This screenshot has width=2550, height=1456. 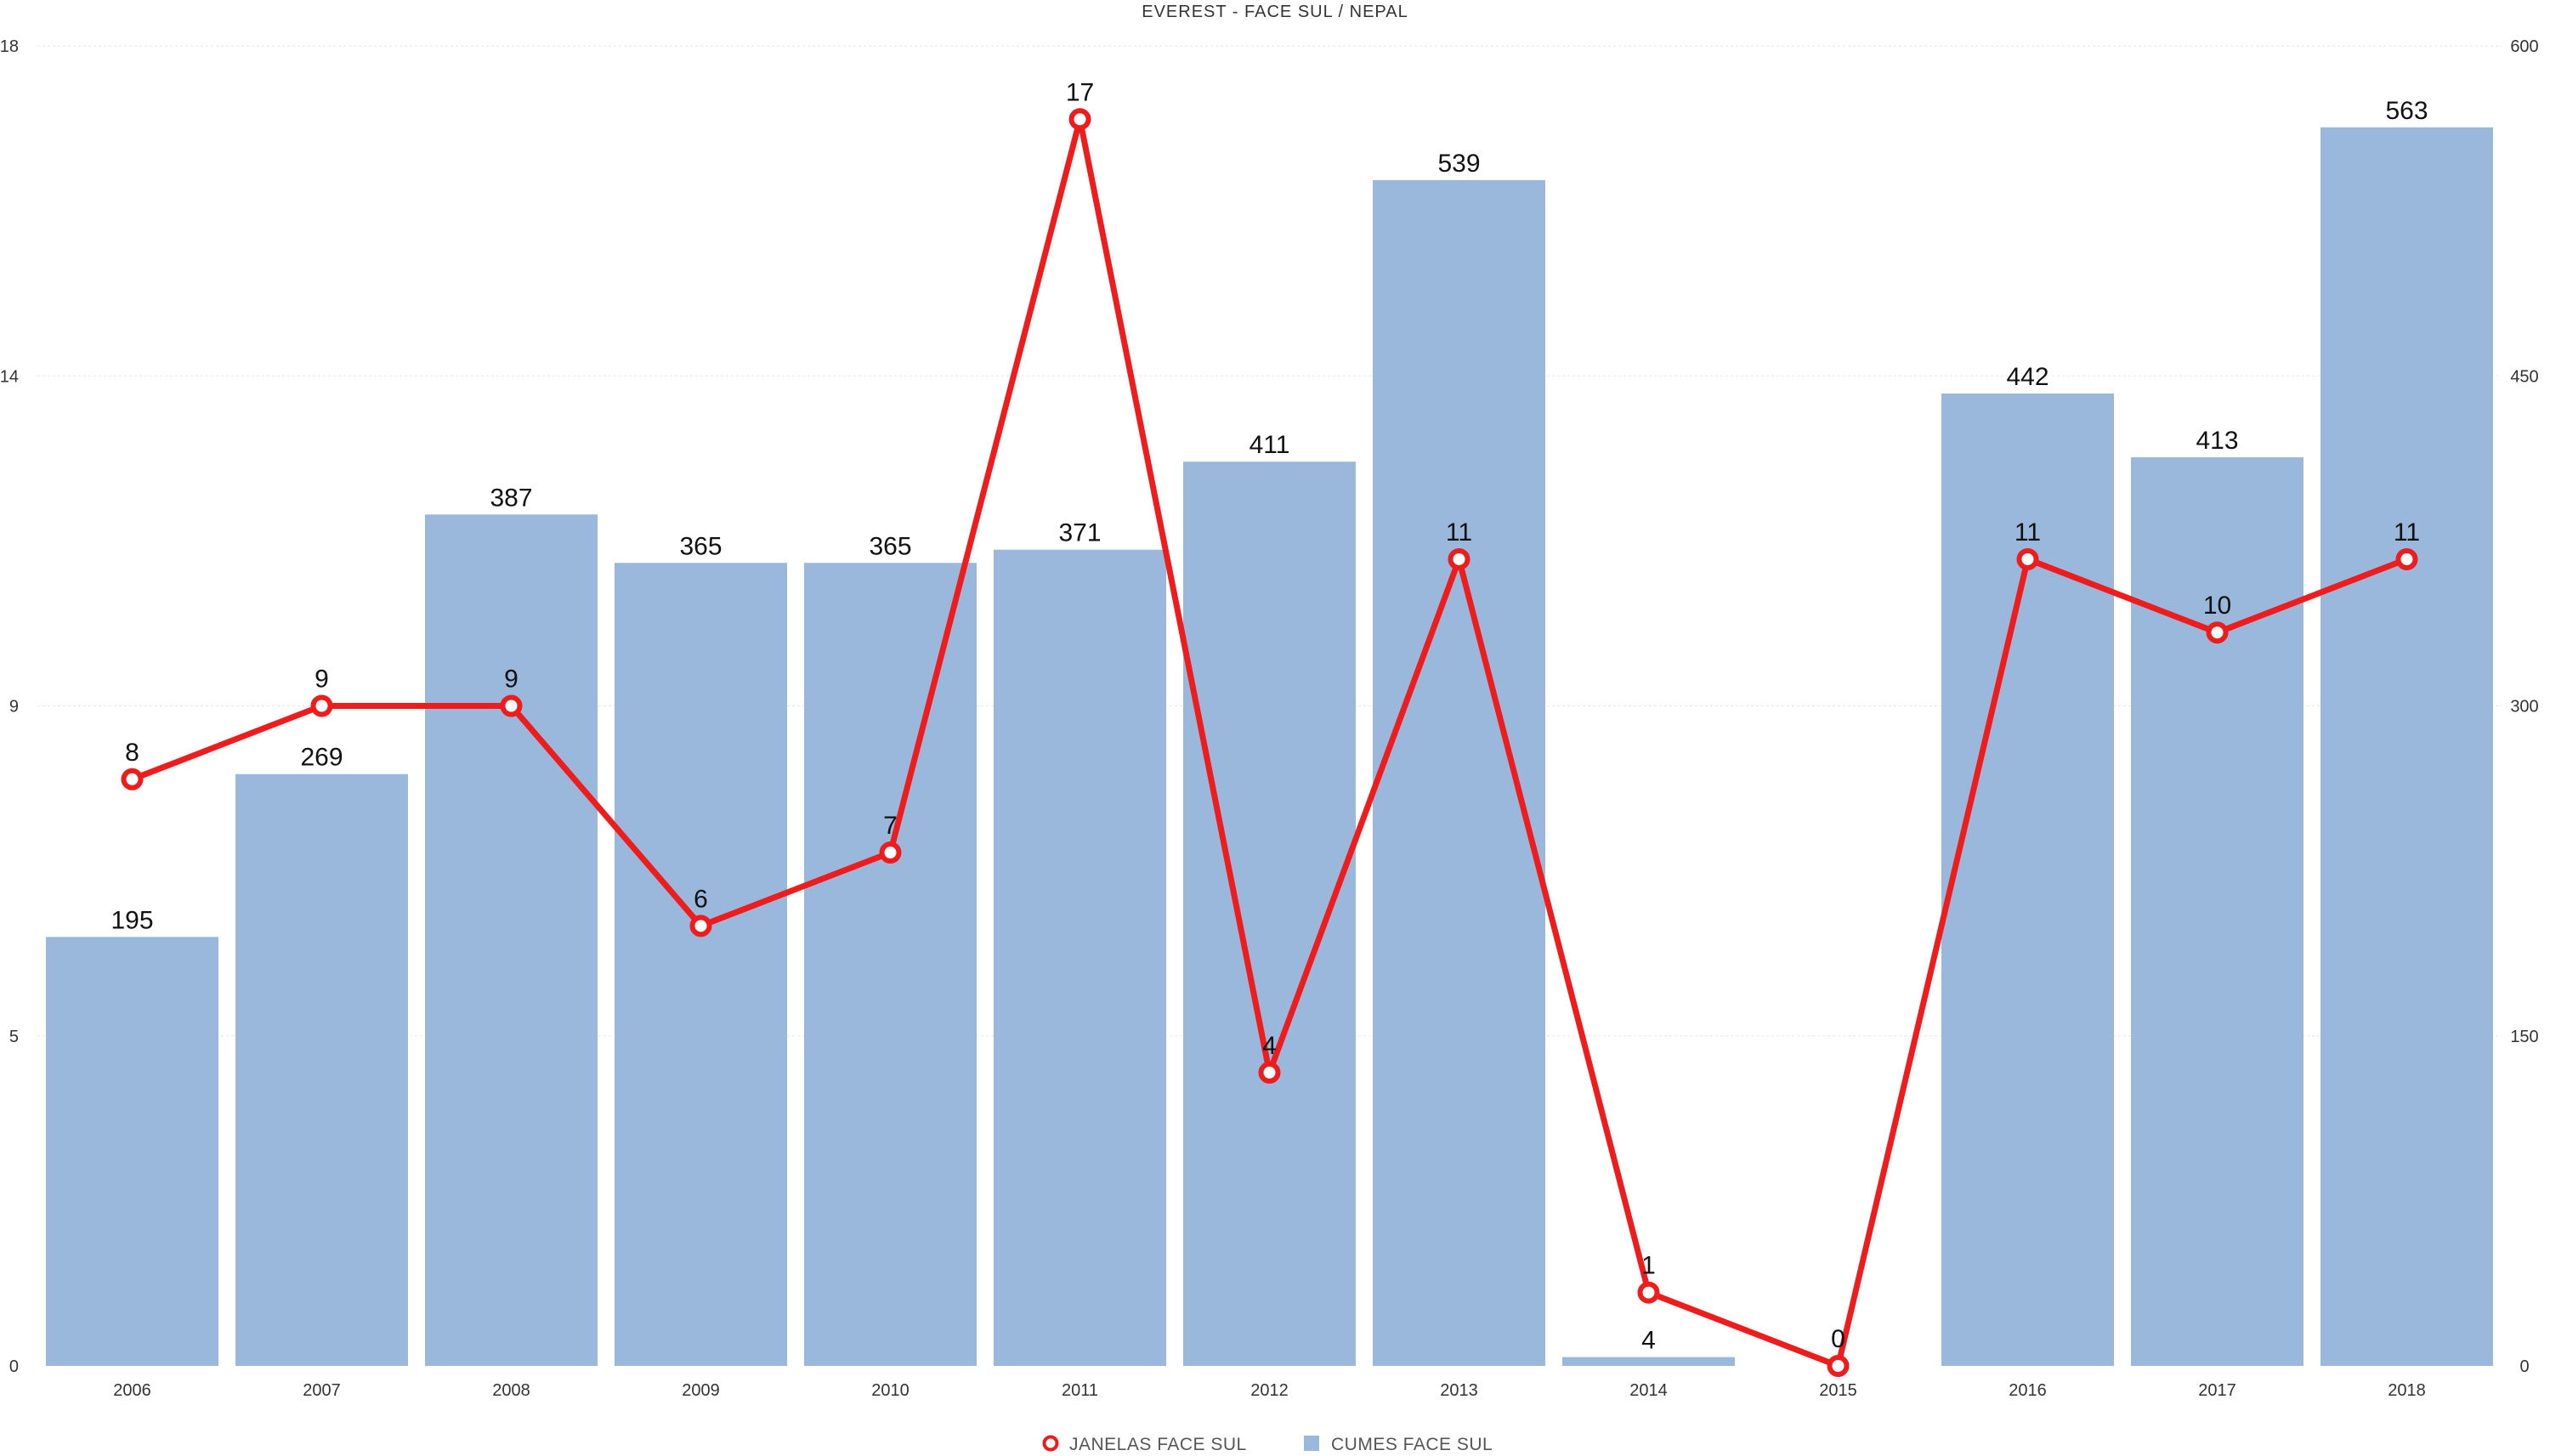 I want to click on x-tick-label: 2018, so click(x=2407, y=1390).